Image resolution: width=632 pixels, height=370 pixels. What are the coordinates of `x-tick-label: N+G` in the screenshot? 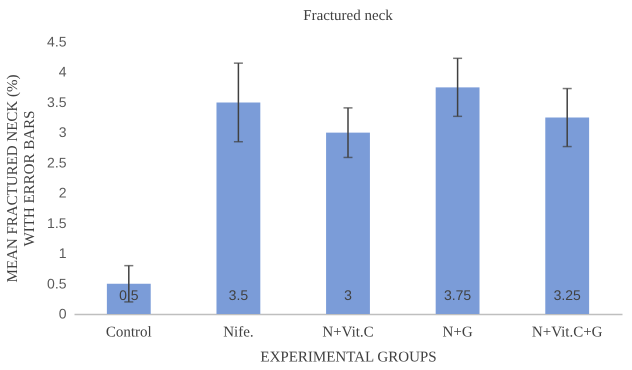 It's located at (457, 332).